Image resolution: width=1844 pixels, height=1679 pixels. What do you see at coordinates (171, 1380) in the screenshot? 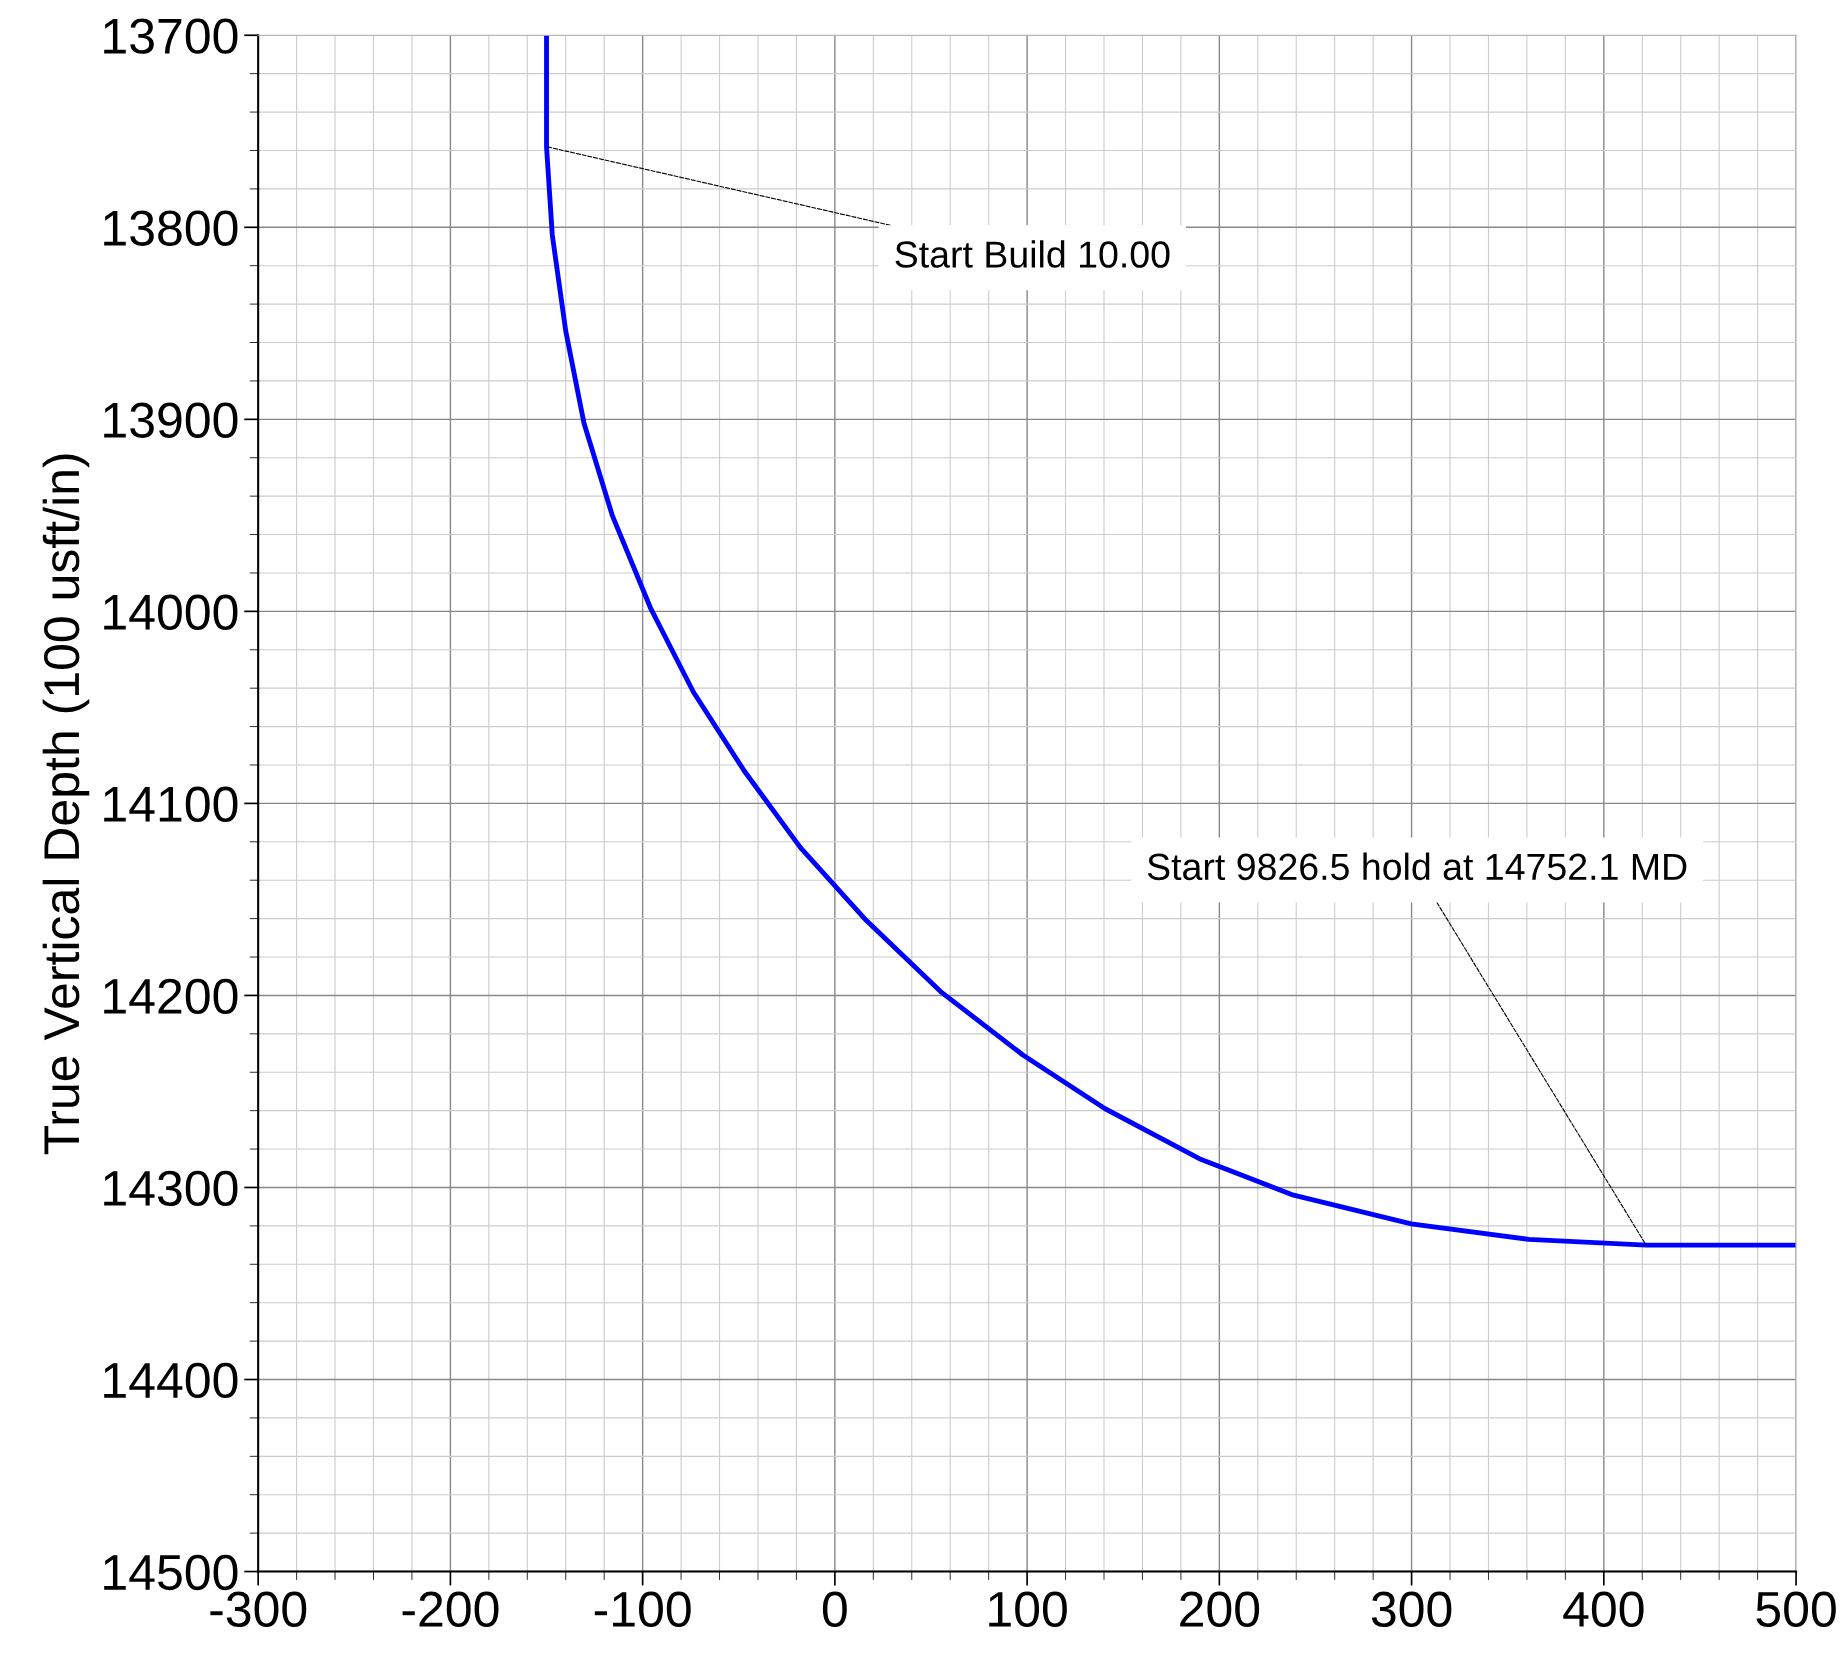
I see `y-tick-label: 14400` at bounding box center [171, 1380].